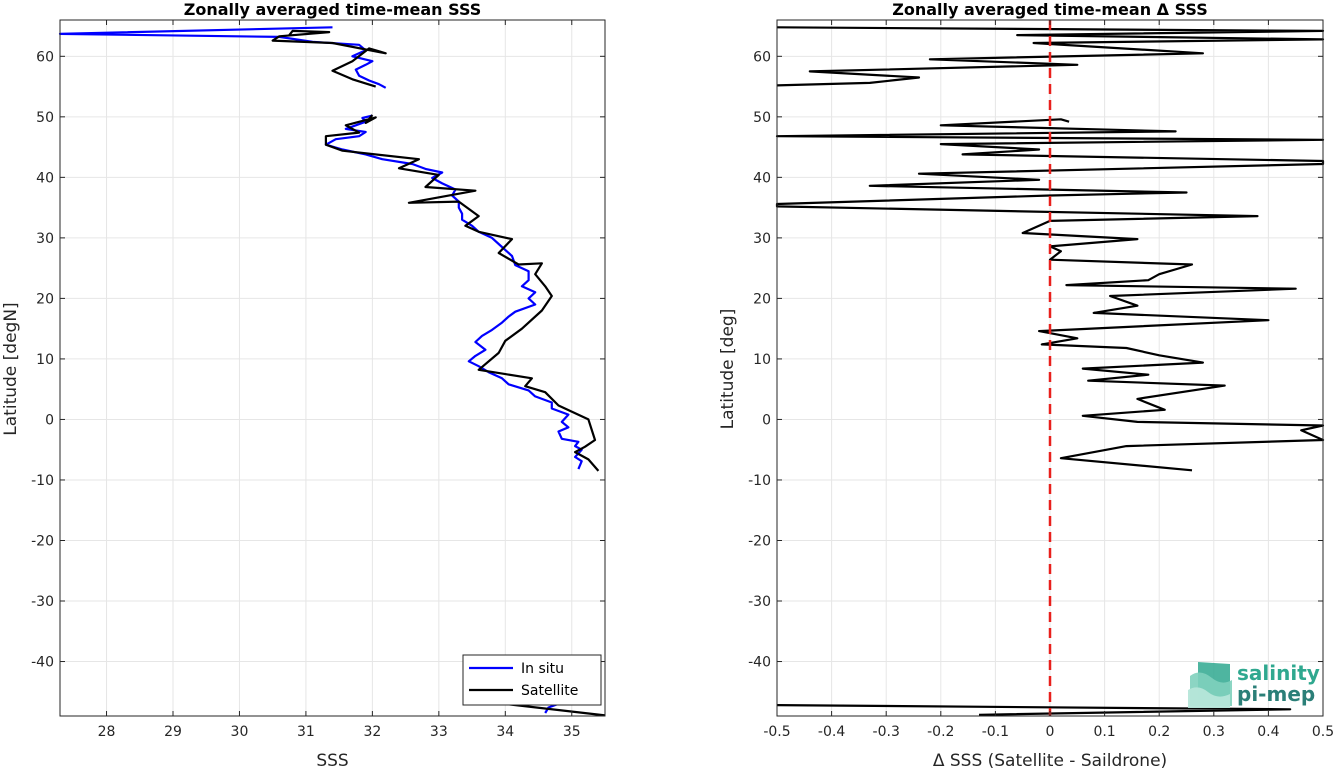  What do you see at coordinates (332, 760) in the screenshot?
I see `left-x-axis-label: SSS` at bounding box center [332, 760].